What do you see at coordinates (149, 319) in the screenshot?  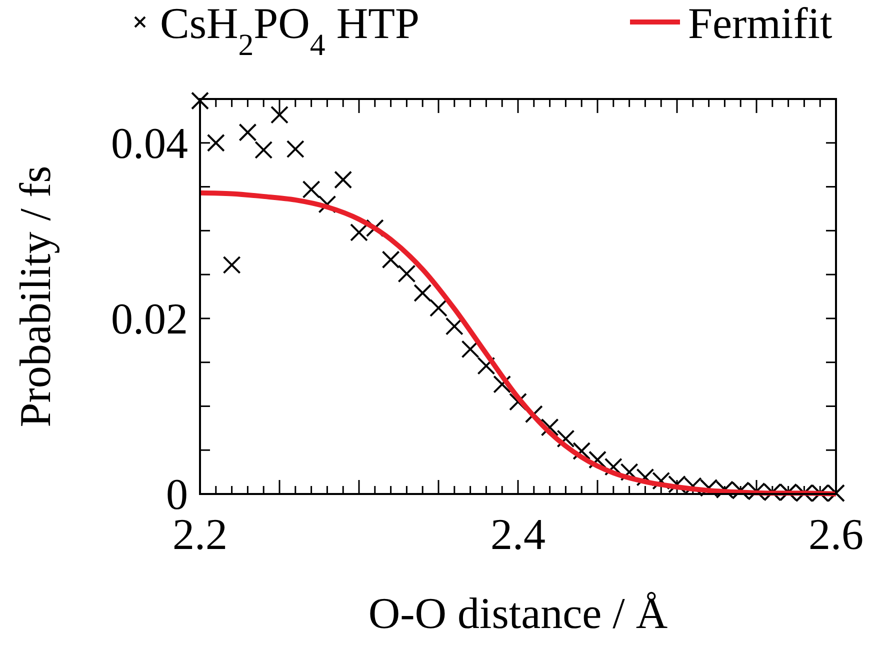 I see `y-tick-label: 0.02` at bounding box center [149, 319].